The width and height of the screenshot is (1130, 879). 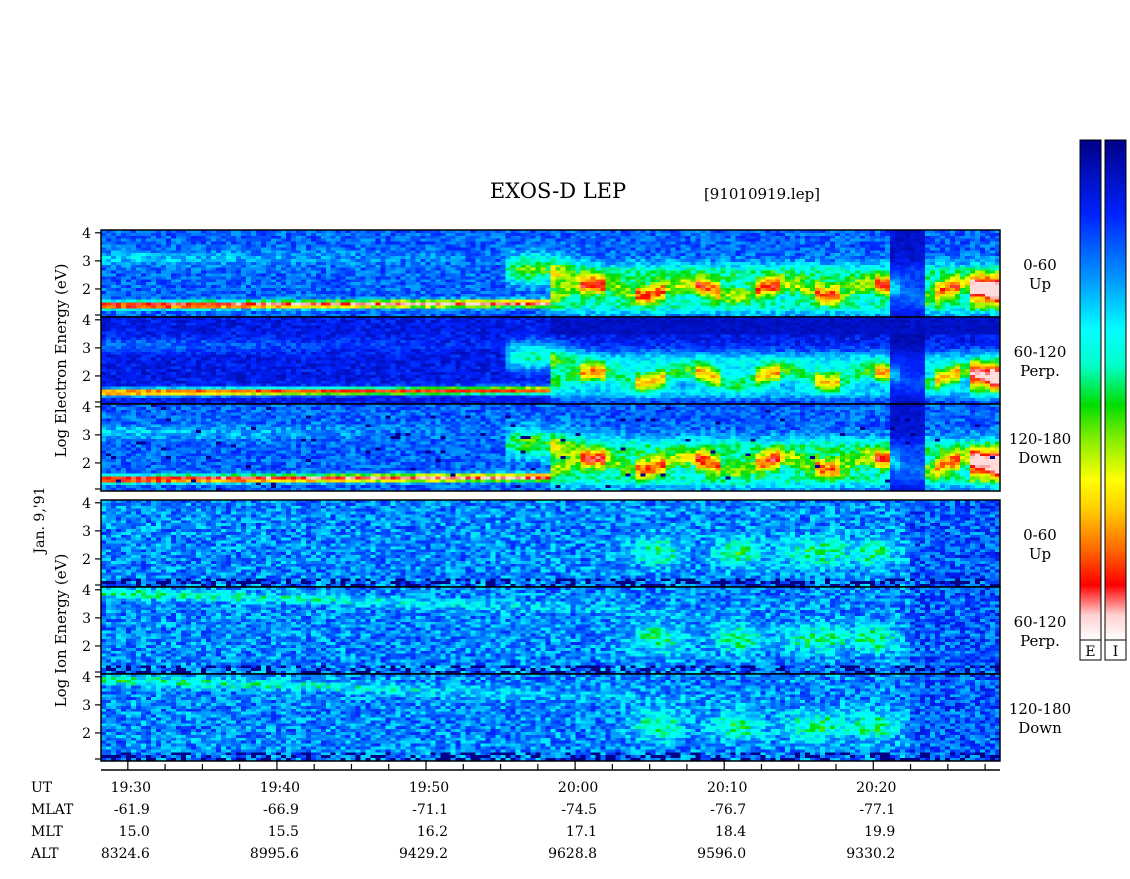 What do you see at coordinates (579, 810) in the screenshot?
I see `x-tick-mlat: -74.5` at bounding box center [579, 810].